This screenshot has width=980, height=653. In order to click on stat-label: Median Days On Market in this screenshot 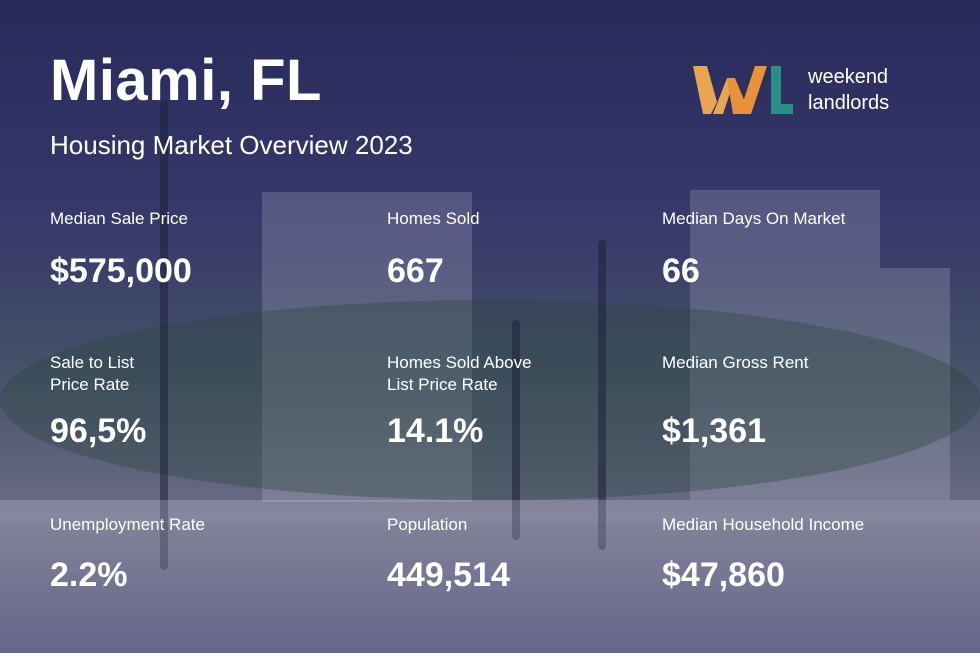, I will do `click(754, 218)`.